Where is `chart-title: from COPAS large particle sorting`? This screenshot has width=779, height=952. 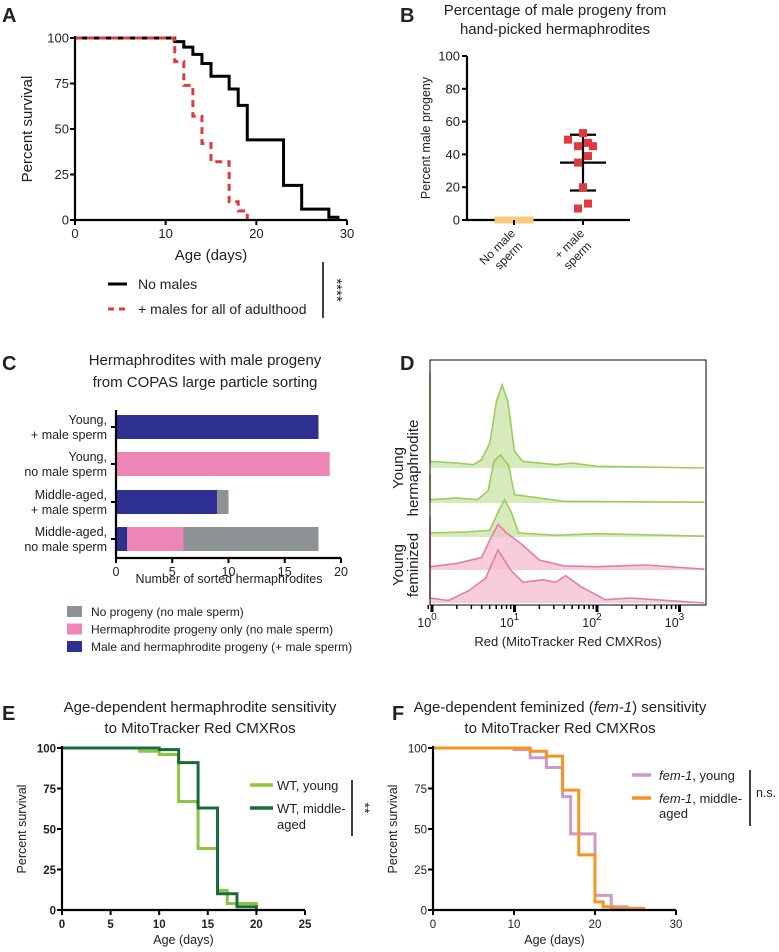 chart-title: from COPAS large particle sorting is located at coordinates (205, 382).